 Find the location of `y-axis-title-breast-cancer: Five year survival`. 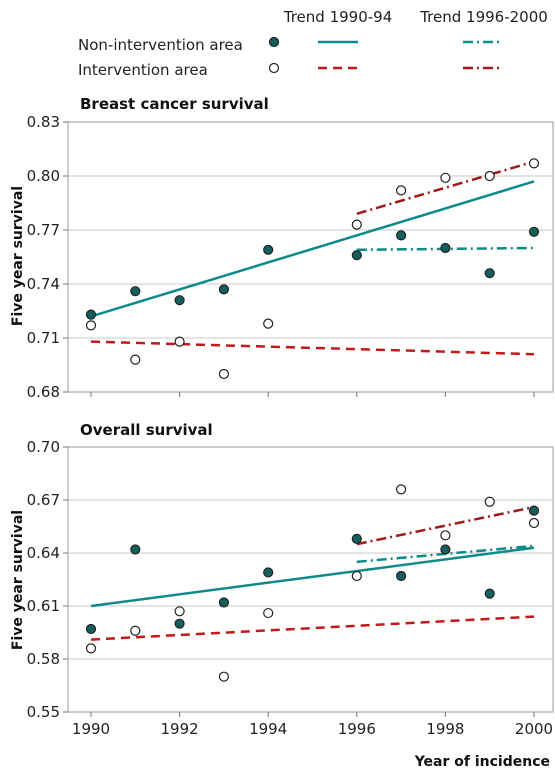

y-axis-title-breast-cancer: Five year survival is located at coordinates (18, 256).